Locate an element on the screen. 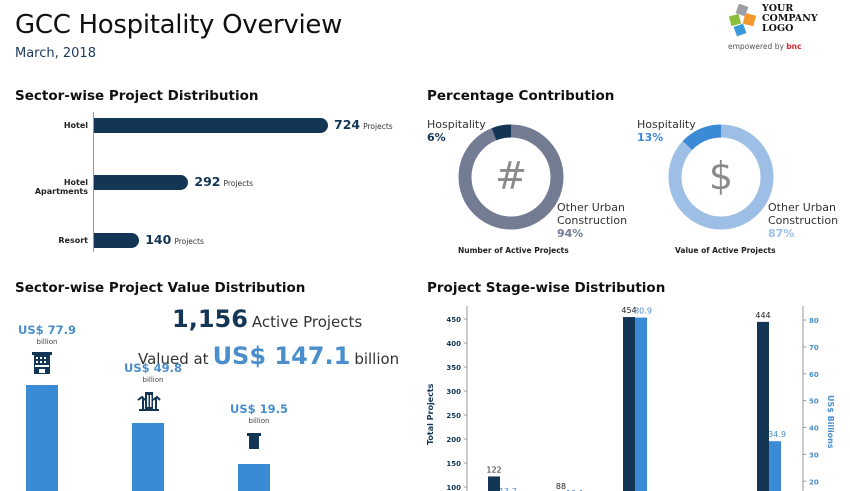 This screenshot has width=850, height=491. donut-center-symbol: $ is located at coordinates (721, 176).